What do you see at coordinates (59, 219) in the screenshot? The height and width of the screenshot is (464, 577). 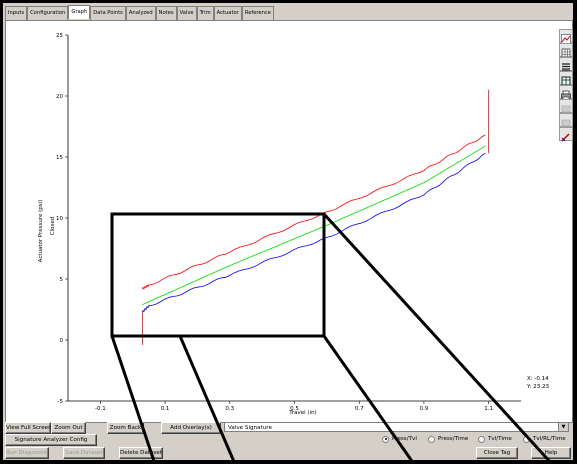 I see `y-tick-label: 10` at bounding box center [59, 219].